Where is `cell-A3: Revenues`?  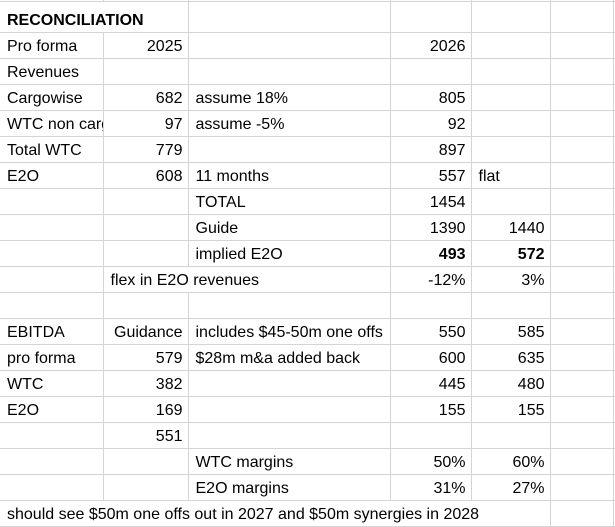 cell-A3: Revenues is located at coordinates (52, 71).